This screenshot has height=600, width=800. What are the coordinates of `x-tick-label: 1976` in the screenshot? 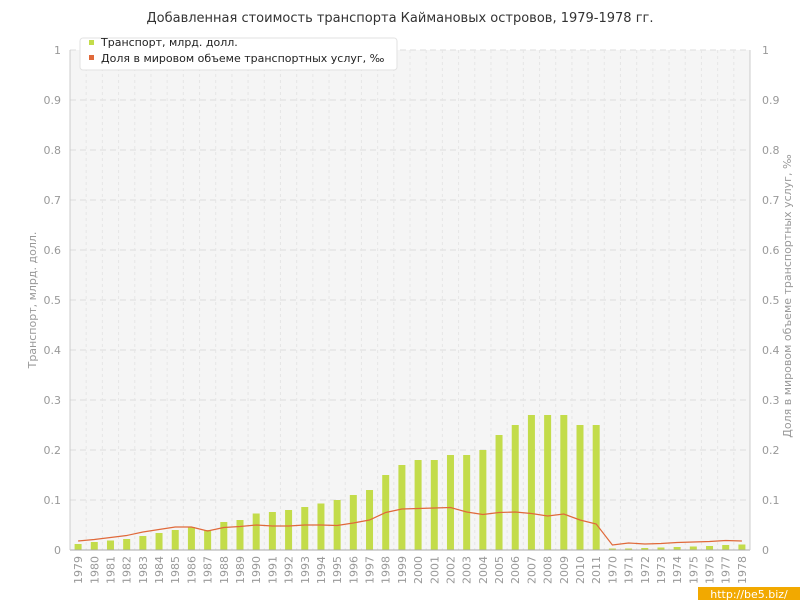 It's located at (710, 570).